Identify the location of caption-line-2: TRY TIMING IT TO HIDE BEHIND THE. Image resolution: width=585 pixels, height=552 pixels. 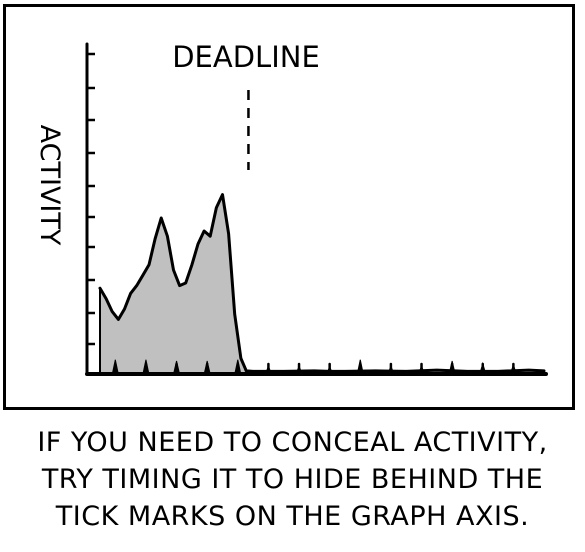
(292, 479).